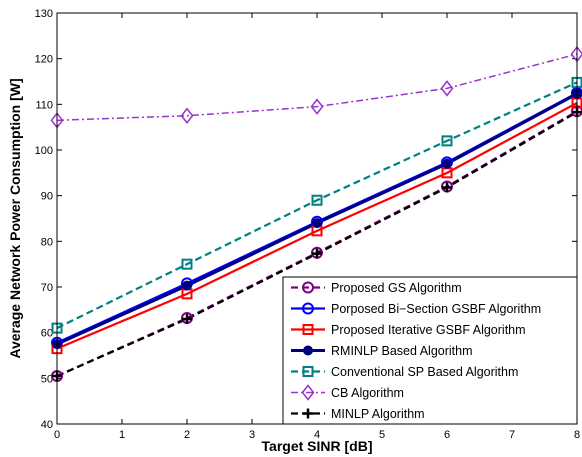  Describe the element at coordinates (44, 105) in the screenshot. I see `y-tick-label: 110` at that location.